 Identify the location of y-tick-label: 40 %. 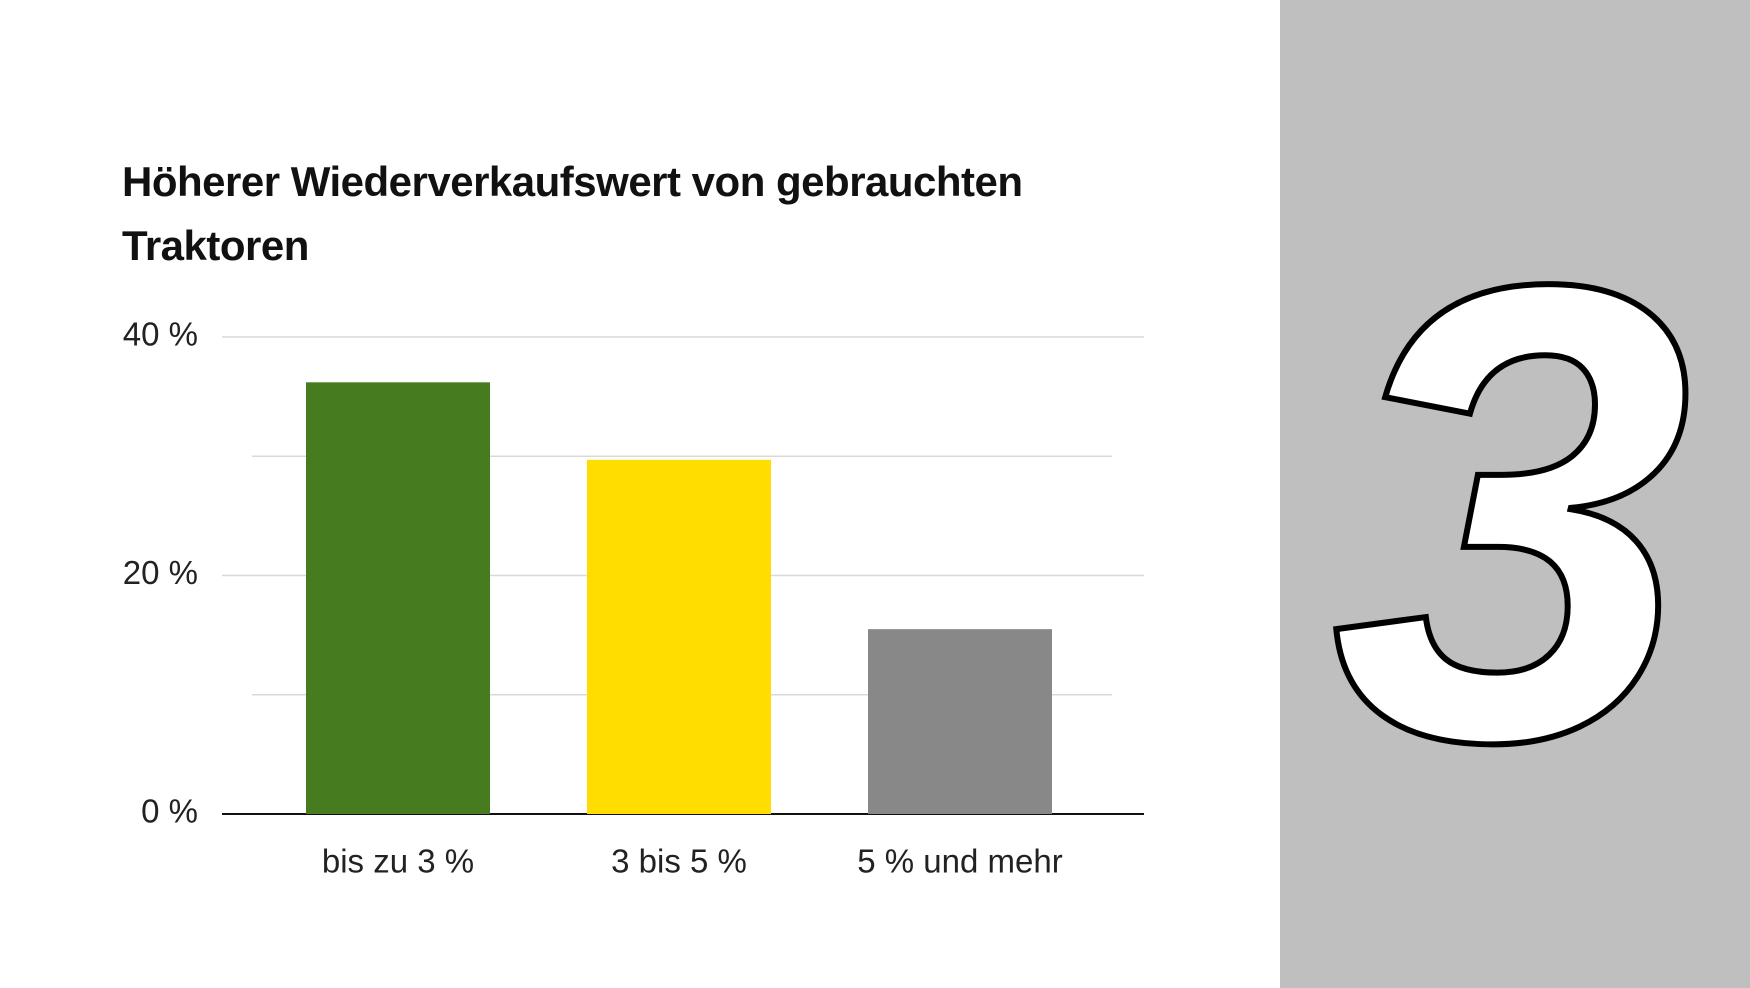
(160, 334).